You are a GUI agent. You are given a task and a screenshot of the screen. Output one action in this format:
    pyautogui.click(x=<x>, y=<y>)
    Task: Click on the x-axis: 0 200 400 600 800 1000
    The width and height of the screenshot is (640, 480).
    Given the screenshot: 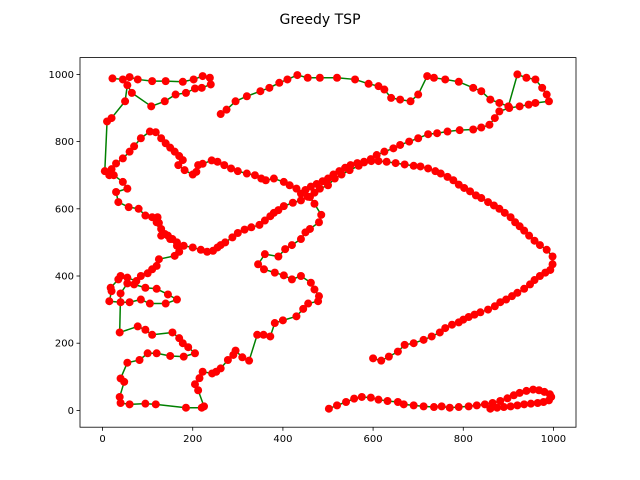 What is the action you would take?
    pyautogui.click(x=332, y=436)
    